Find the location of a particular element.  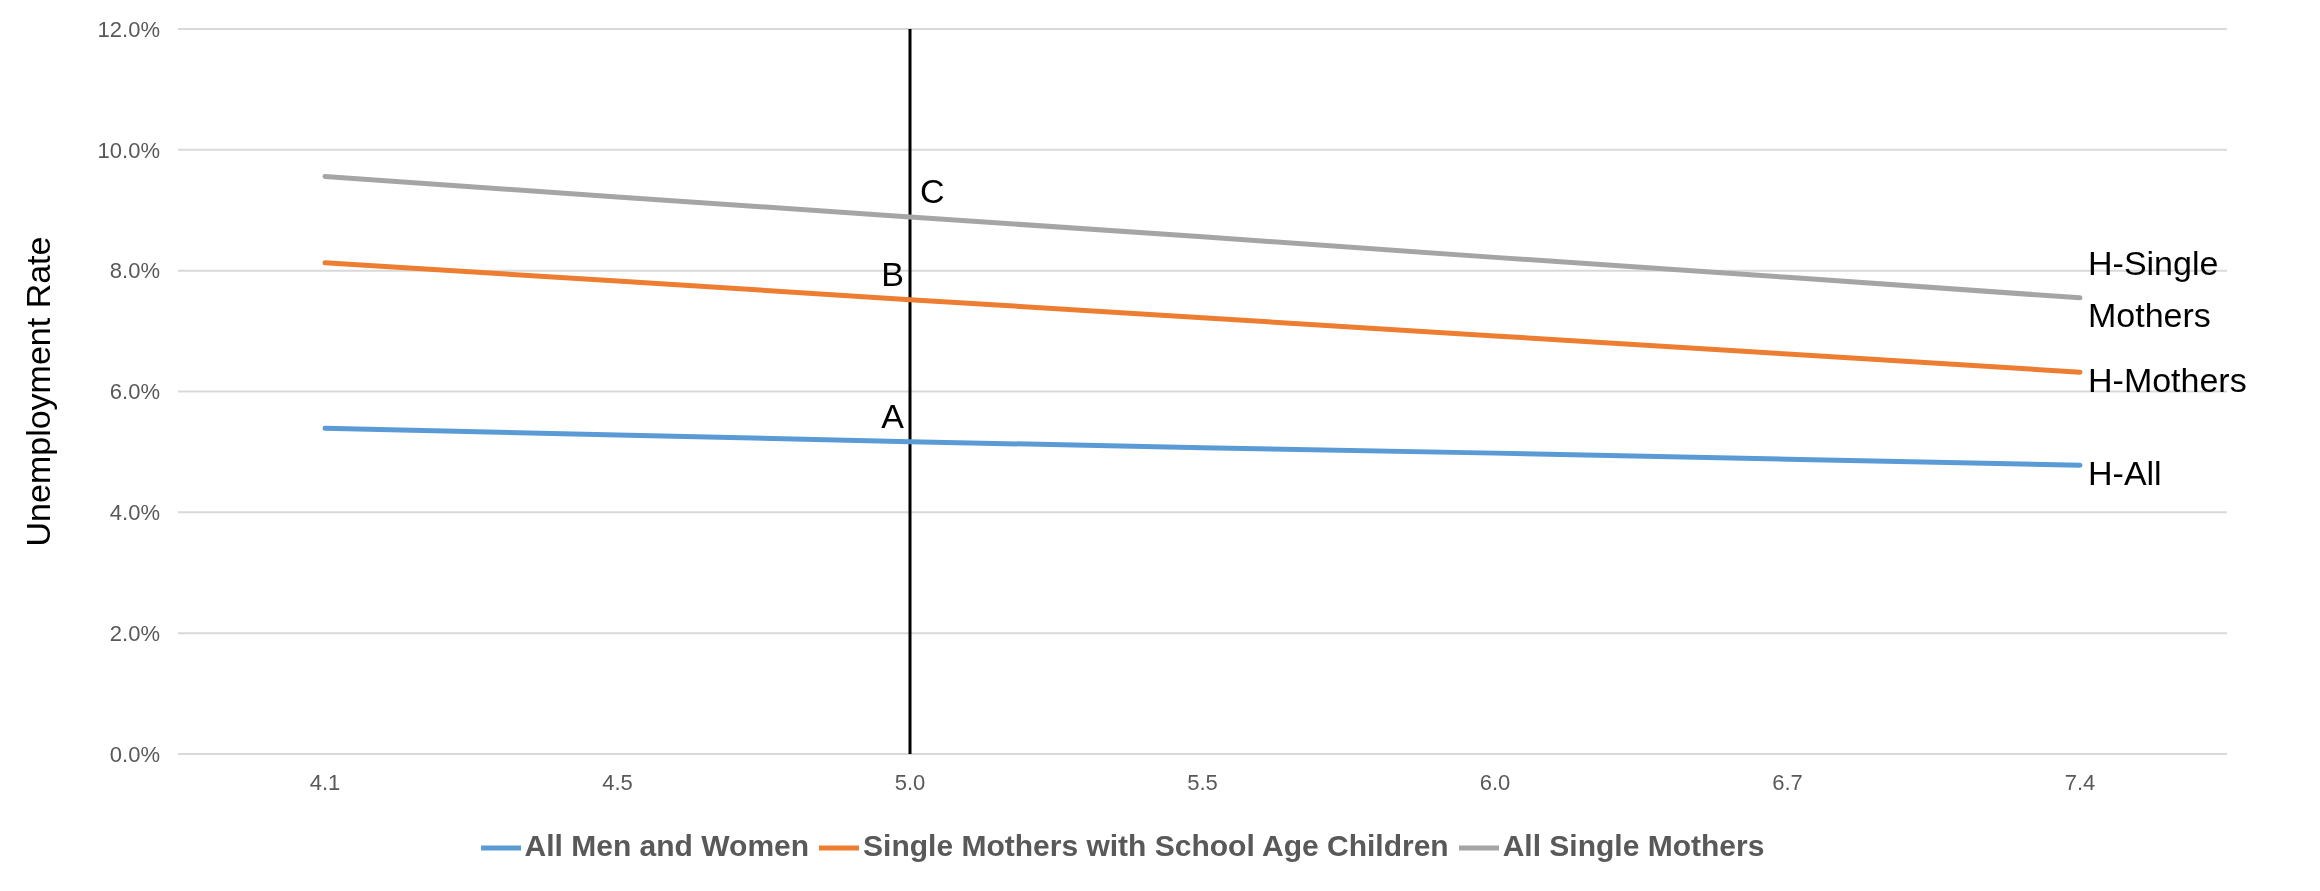

y-tick-label: 10.0% is located at coordinates (128, 150).